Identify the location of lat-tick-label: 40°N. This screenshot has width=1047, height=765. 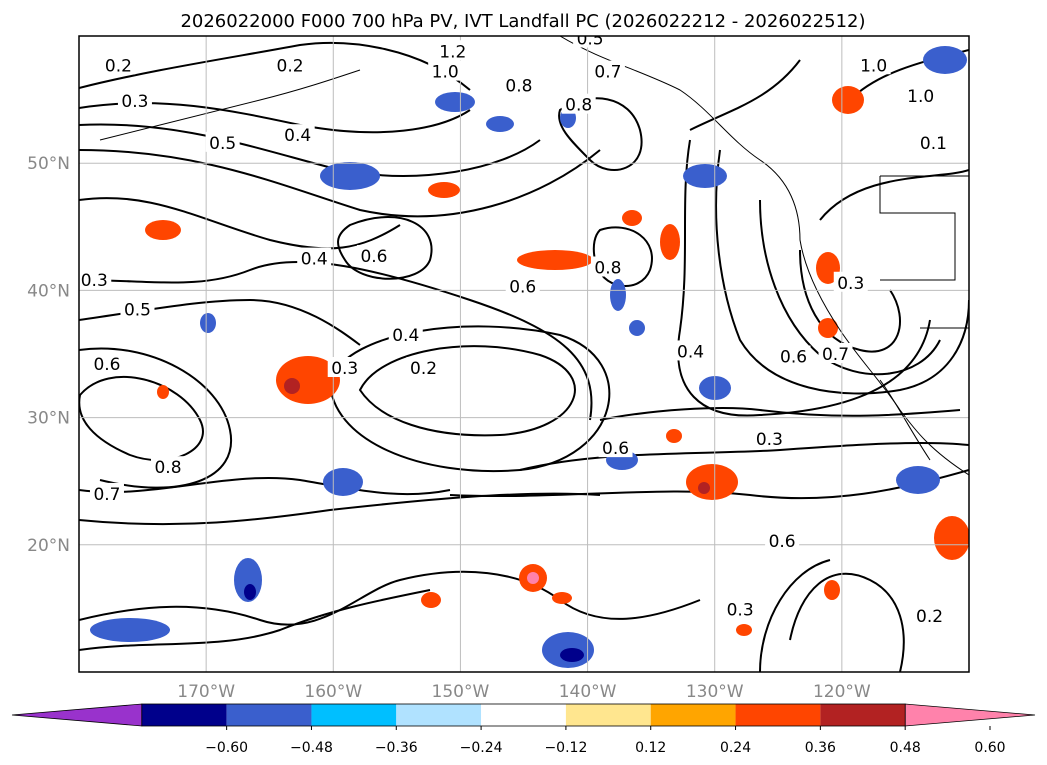
(48, 291).